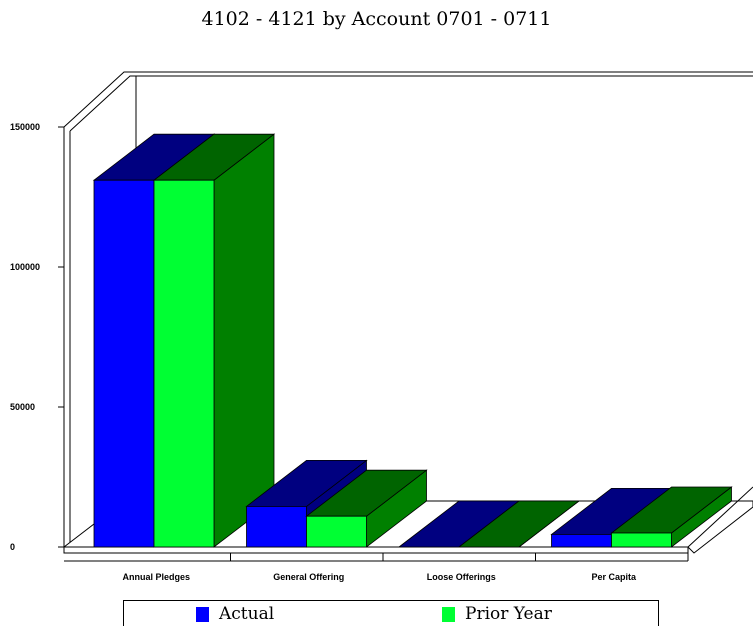 The height and width of the screenshot is (626, 753). I want to click on bar-actual-annual-pledges, so click(124, 363).